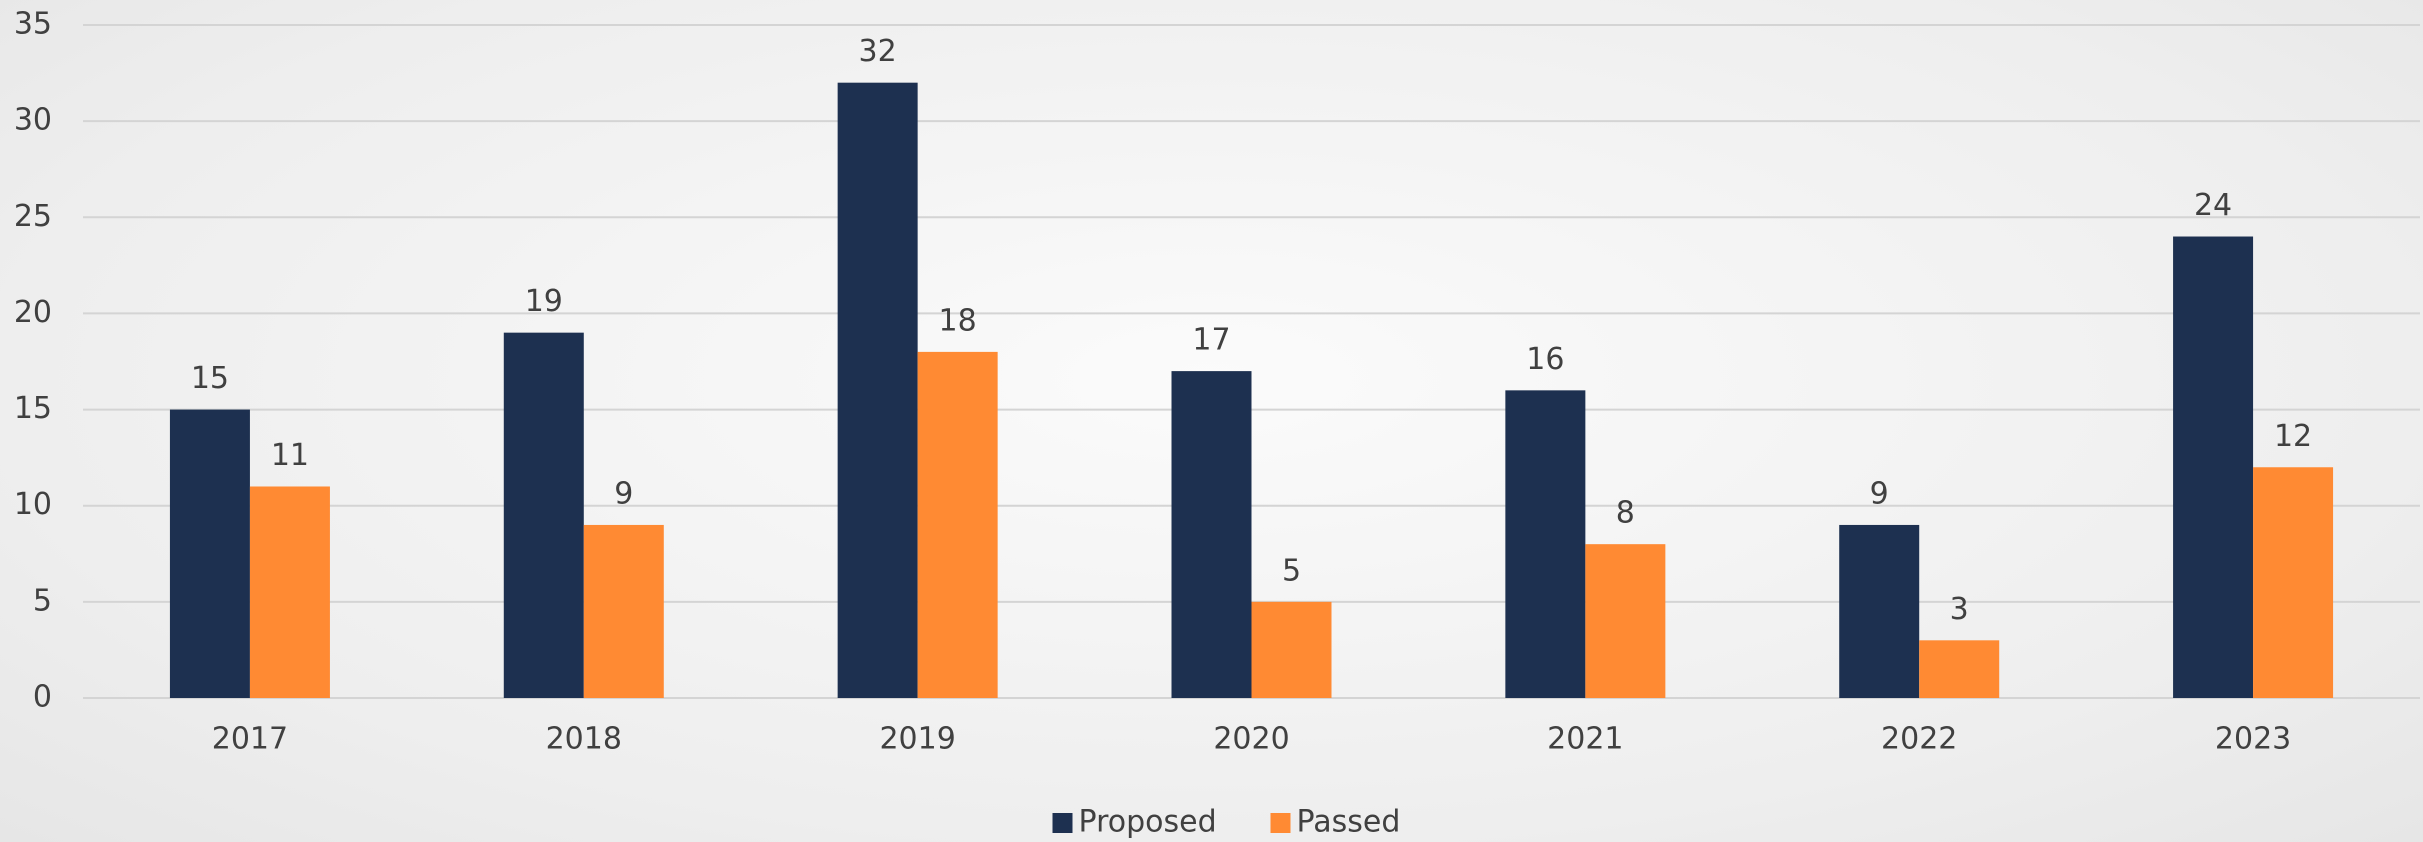 This screenshot has width=2423, height=842. I want to click on y-tick-label: 5, so click(42, 600).